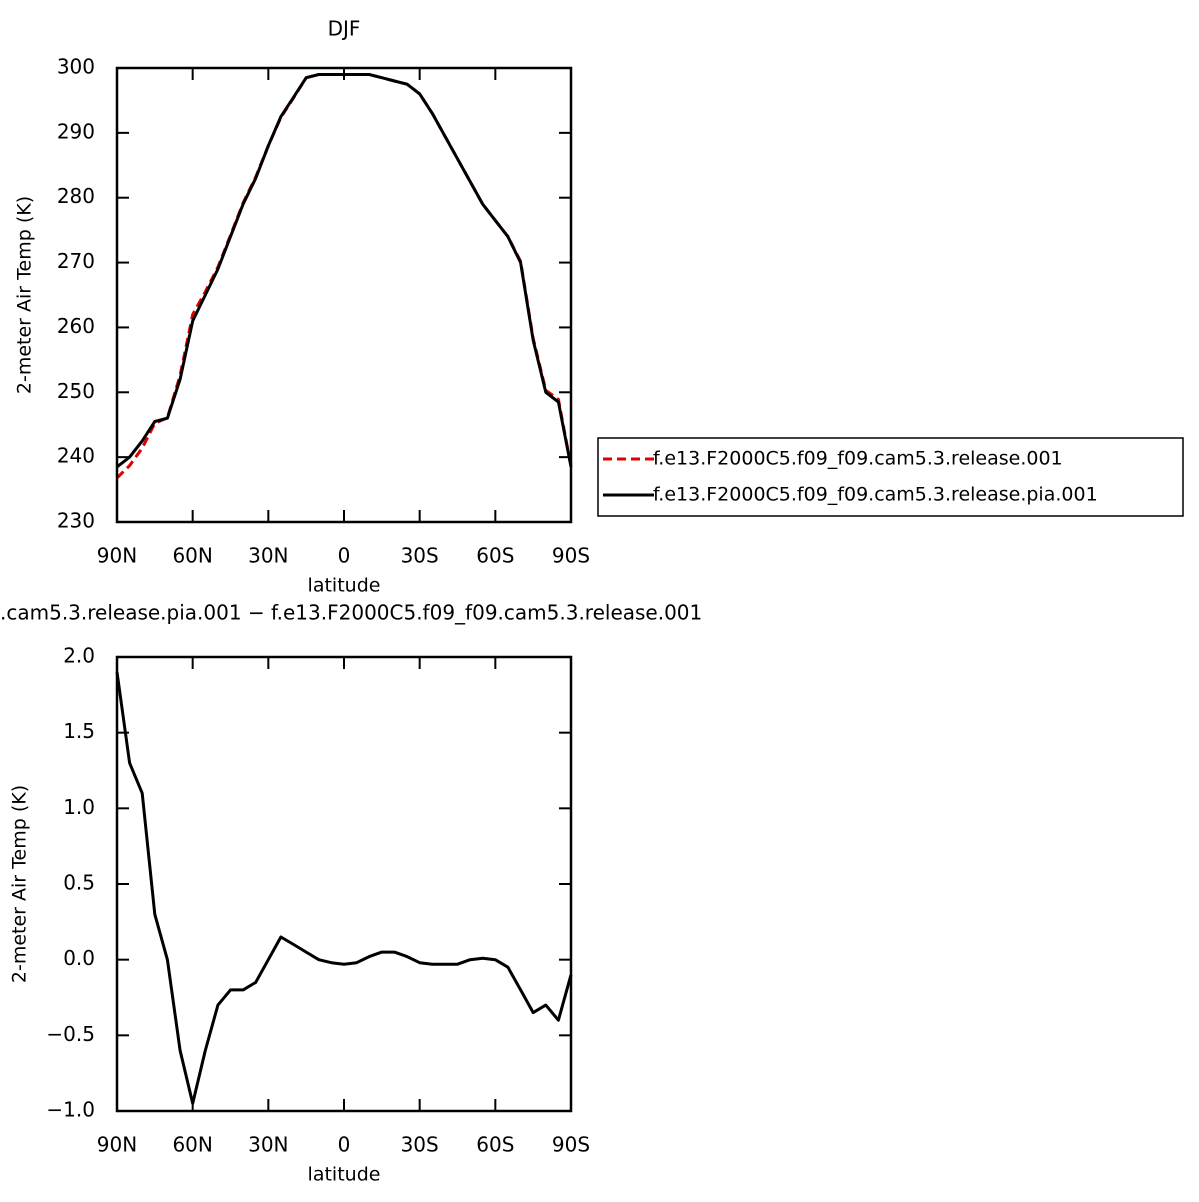  I want to click on y-tick-label: 2.0, so click(79, 656).